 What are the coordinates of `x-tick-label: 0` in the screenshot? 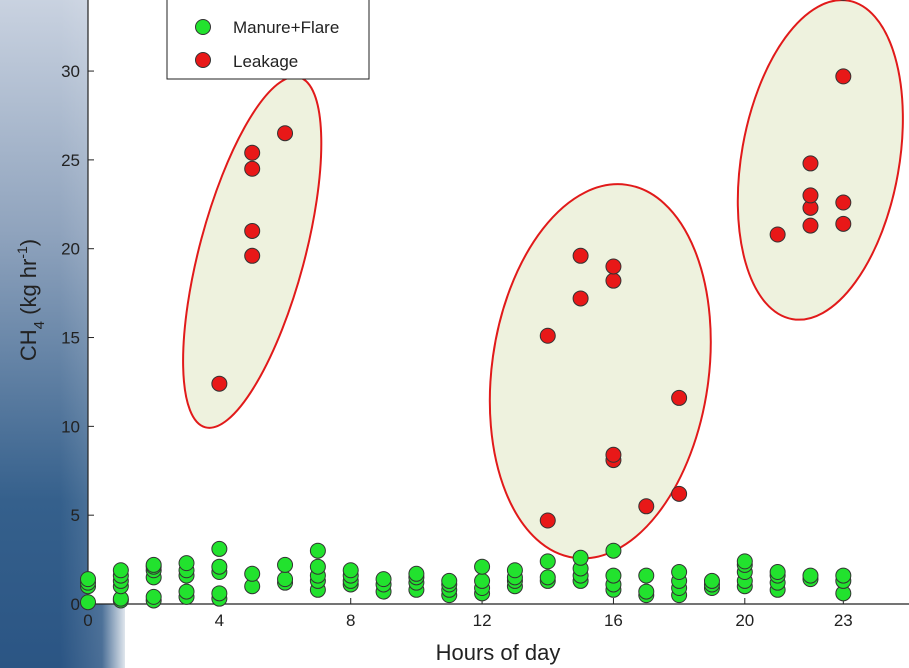 It's located at (87, 620).